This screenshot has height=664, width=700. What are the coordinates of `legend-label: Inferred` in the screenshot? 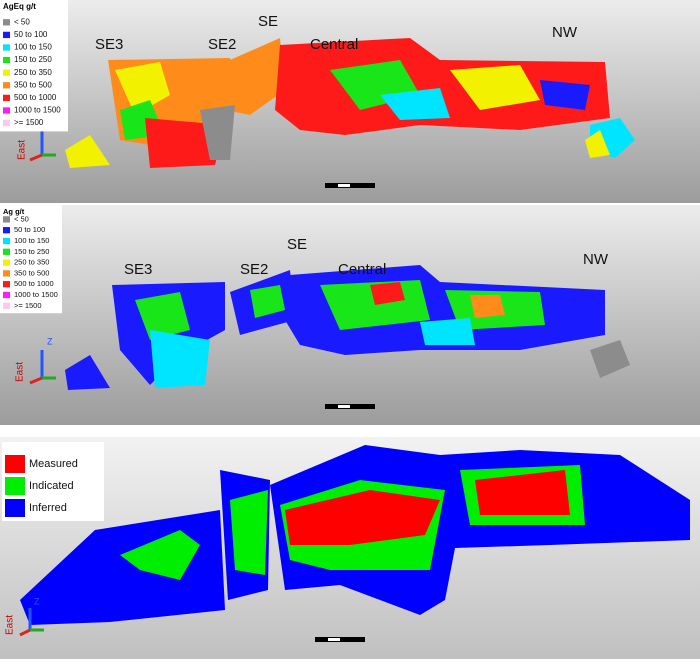 It's located at (48, 508).